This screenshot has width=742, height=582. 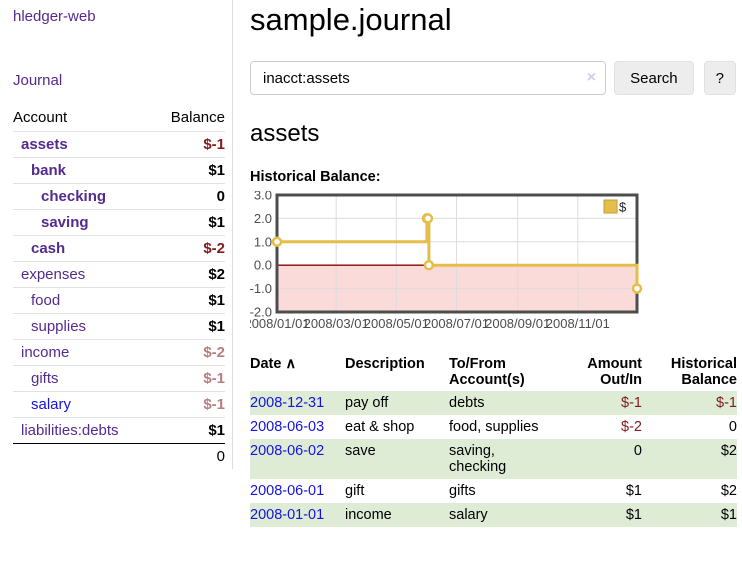 What do you see at coordinates (578, 323) in the screenshot?
I see `x-tick-label: 2008/11/01` at bounding box center [578, 323].